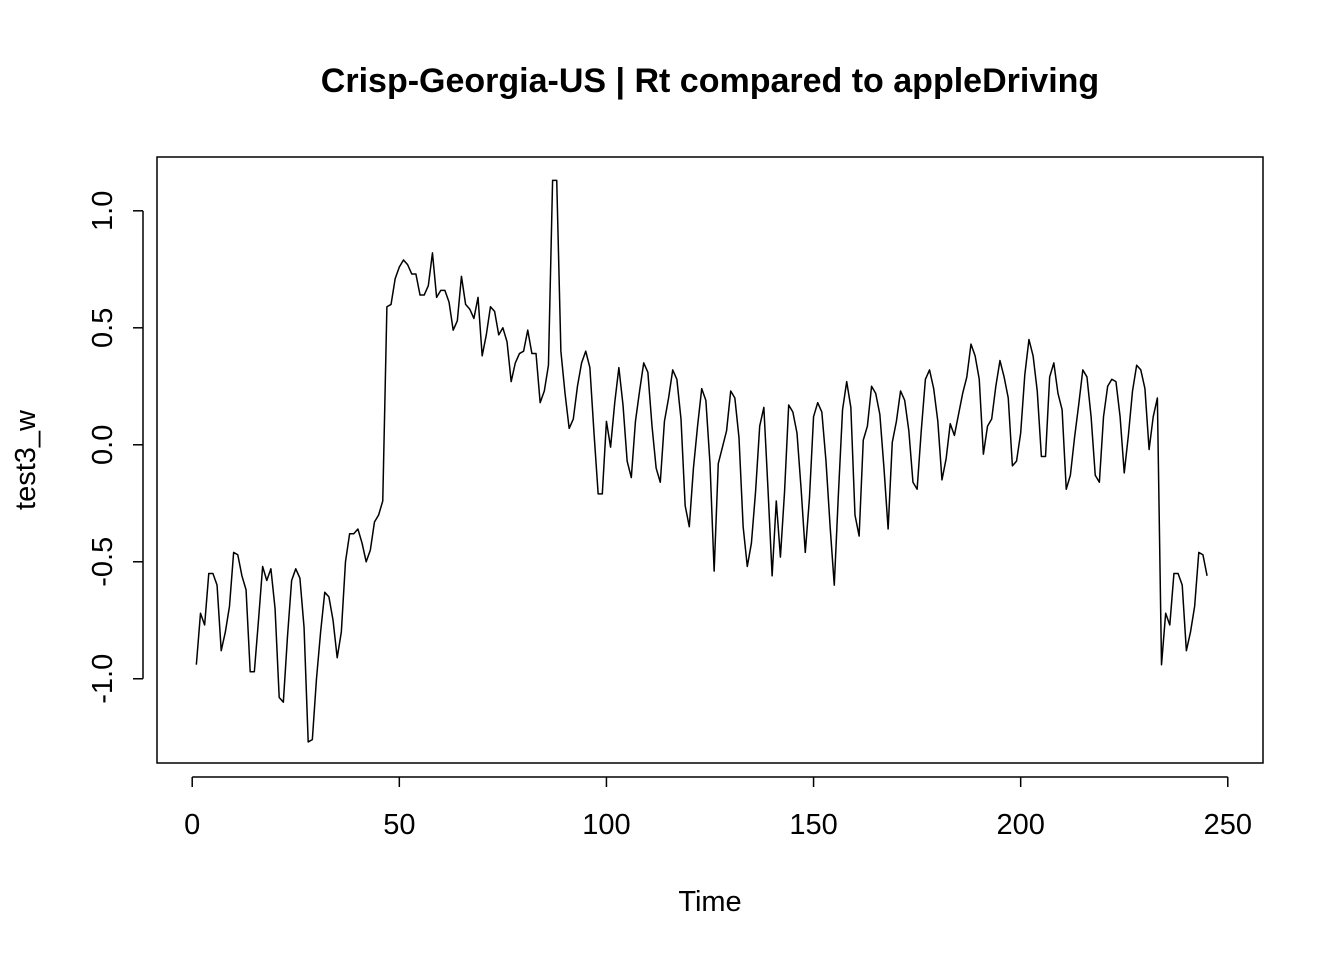 This screenshot has width=1344, height=960. Describe the element at coordinates (606, 825) in the screenshot. I see `x-tick-label: 100` at that location.